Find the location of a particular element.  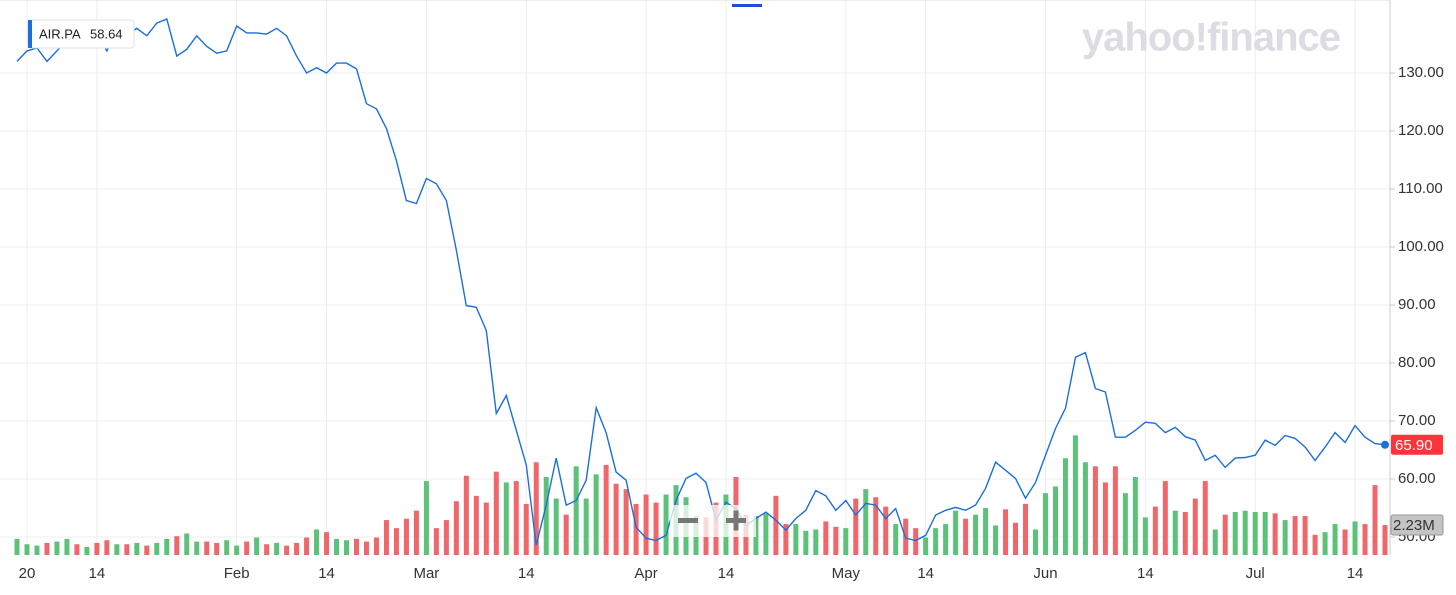

watermark: yahoo!finance is located at coordinates (1211, 38).